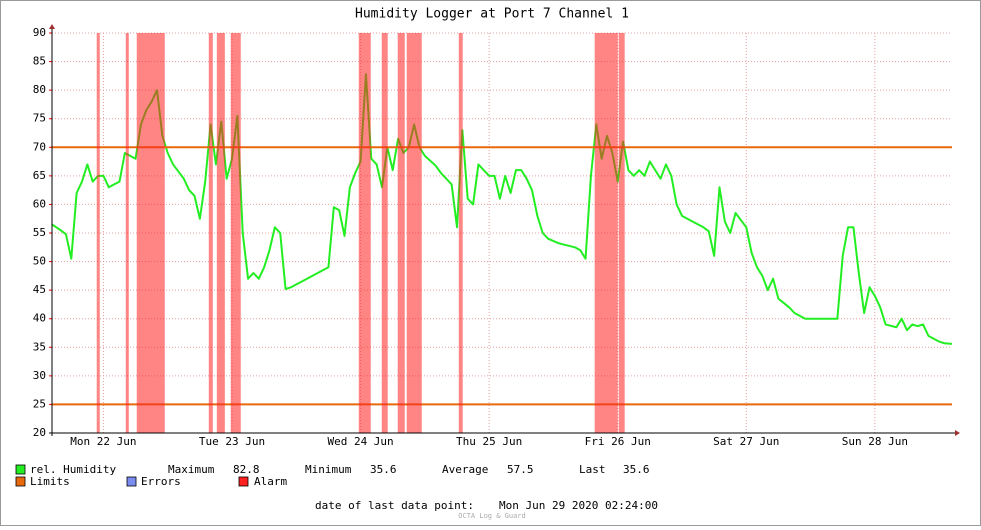 Image resolution: width=981 pixels, height=530 pixels. What do you see at coordinates (39, 289) in the screenshot?
I see `y-tick-label: 45` at bounding box center [39, 289].